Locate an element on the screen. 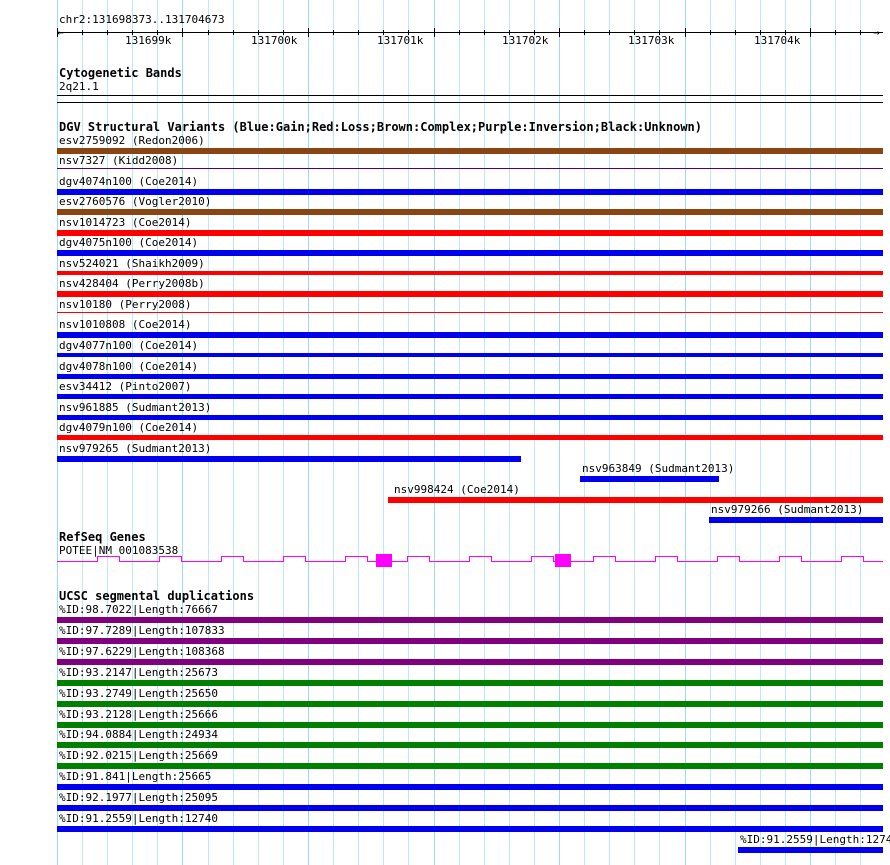  segdup-track-label: %ID:93.2128|Length:25666 is located at coordinates (138, 714).